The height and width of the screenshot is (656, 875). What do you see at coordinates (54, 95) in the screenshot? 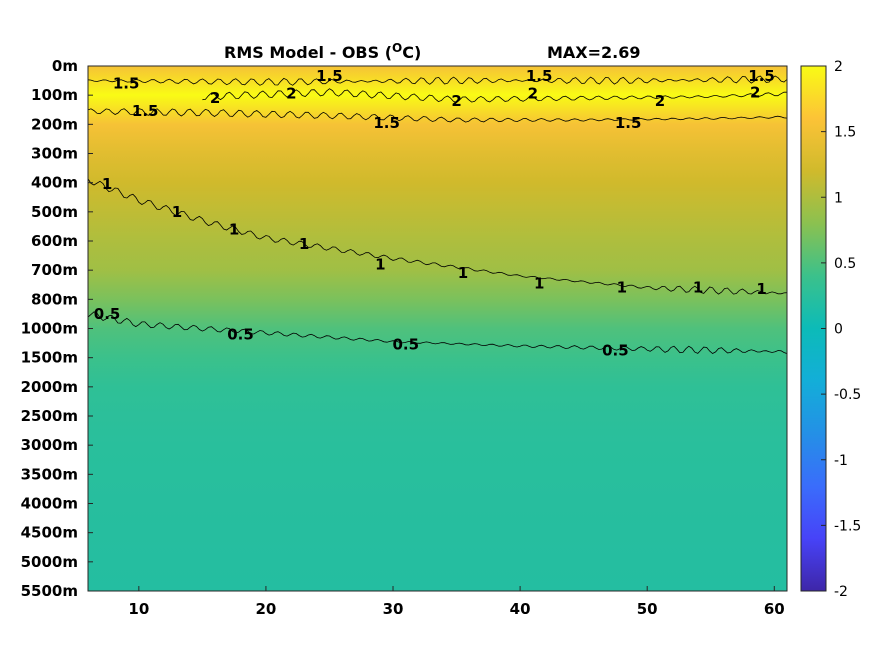
I see `y-tick-label: 100m` at bounding box center [54, 95].